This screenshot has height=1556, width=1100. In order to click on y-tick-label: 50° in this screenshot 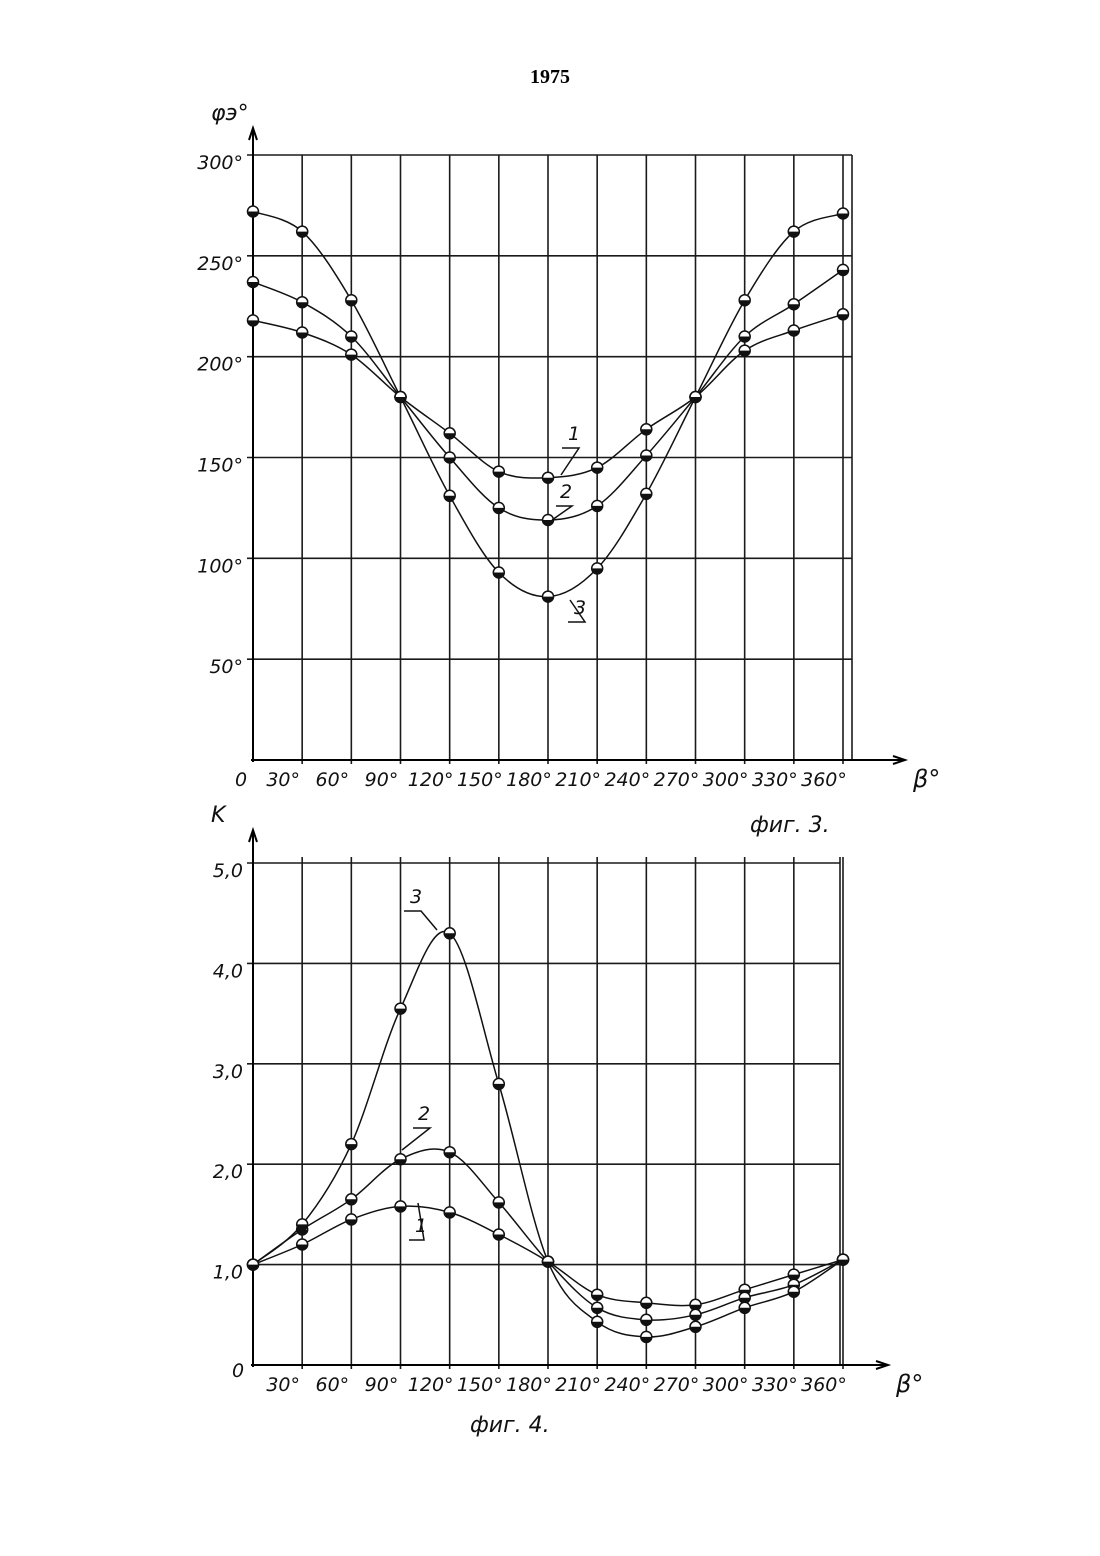, I will do `click(226, 667)`.